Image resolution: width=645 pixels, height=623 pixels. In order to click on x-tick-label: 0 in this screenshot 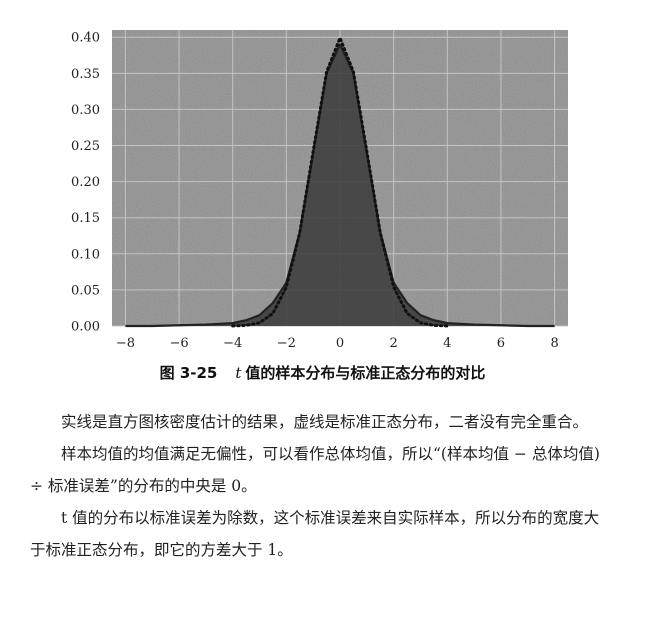, I will do `click(340, 343)`.